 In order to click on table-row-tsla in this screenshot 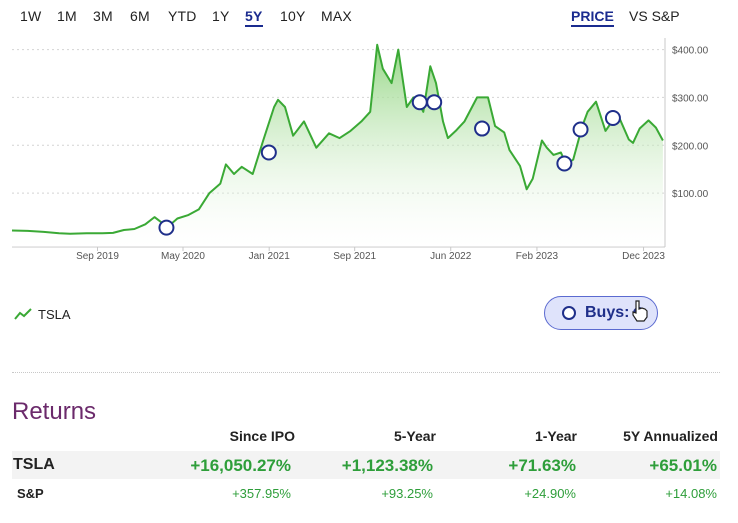, I will do `click(366, 465)`.